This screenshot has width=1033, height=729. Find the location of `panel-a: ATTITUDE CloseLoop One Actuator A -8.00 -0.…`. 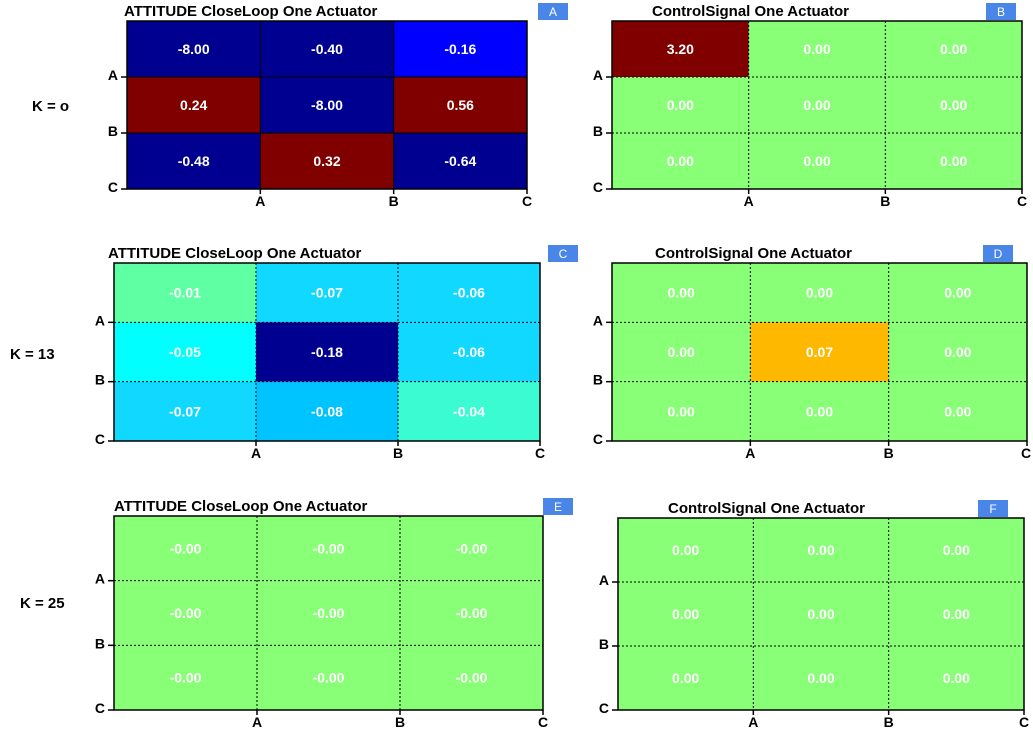

panel-a: ATTITUDE CloseLoop One Actuator A -8.00 -0.… is located at coordinates (338, 106).